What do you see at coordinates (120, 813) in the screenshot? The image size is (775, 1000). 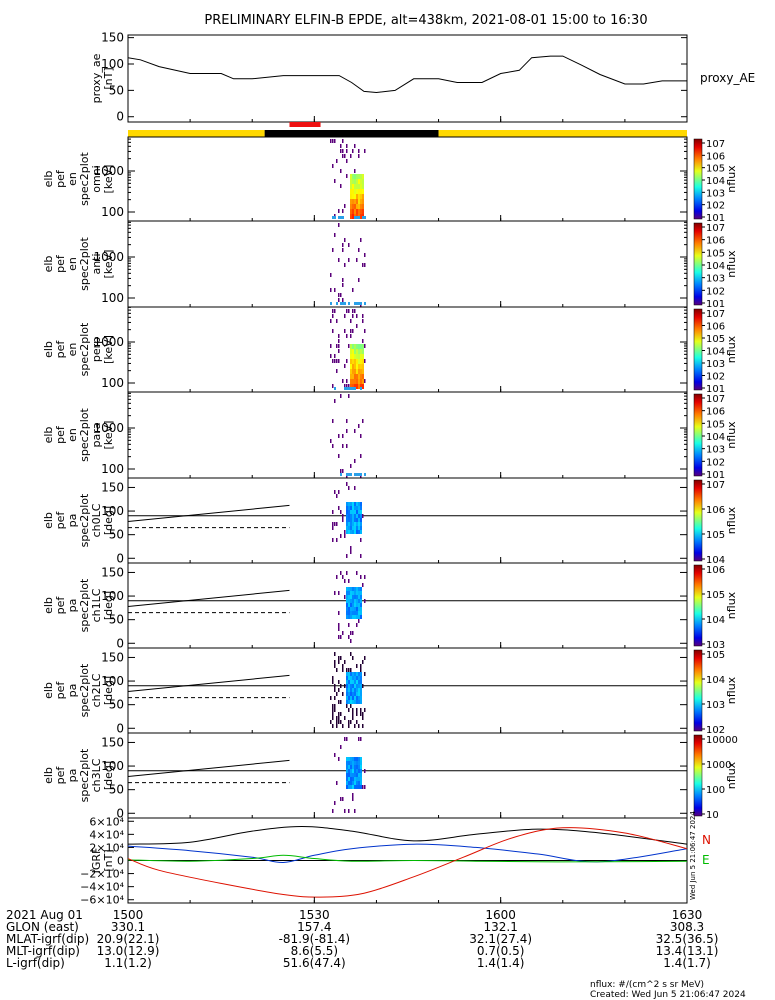 I see `pa_ch3-ytick-label: 0` at bounding box center [120, 813].